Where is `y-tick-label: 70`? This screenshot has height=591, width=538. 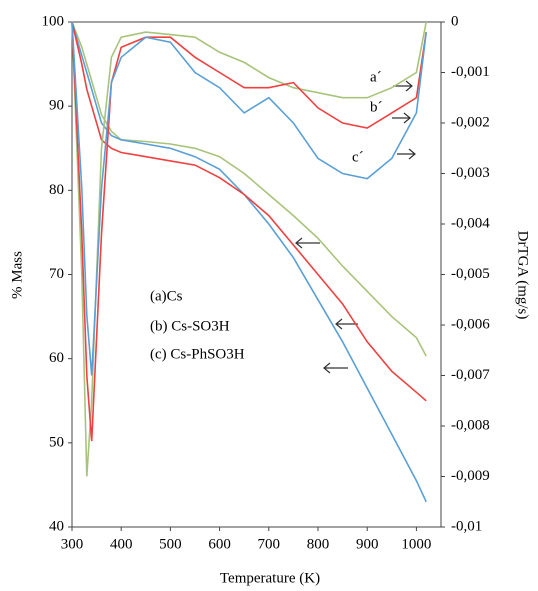 y-tick-label: 70 is located at coordinates (56, 274).